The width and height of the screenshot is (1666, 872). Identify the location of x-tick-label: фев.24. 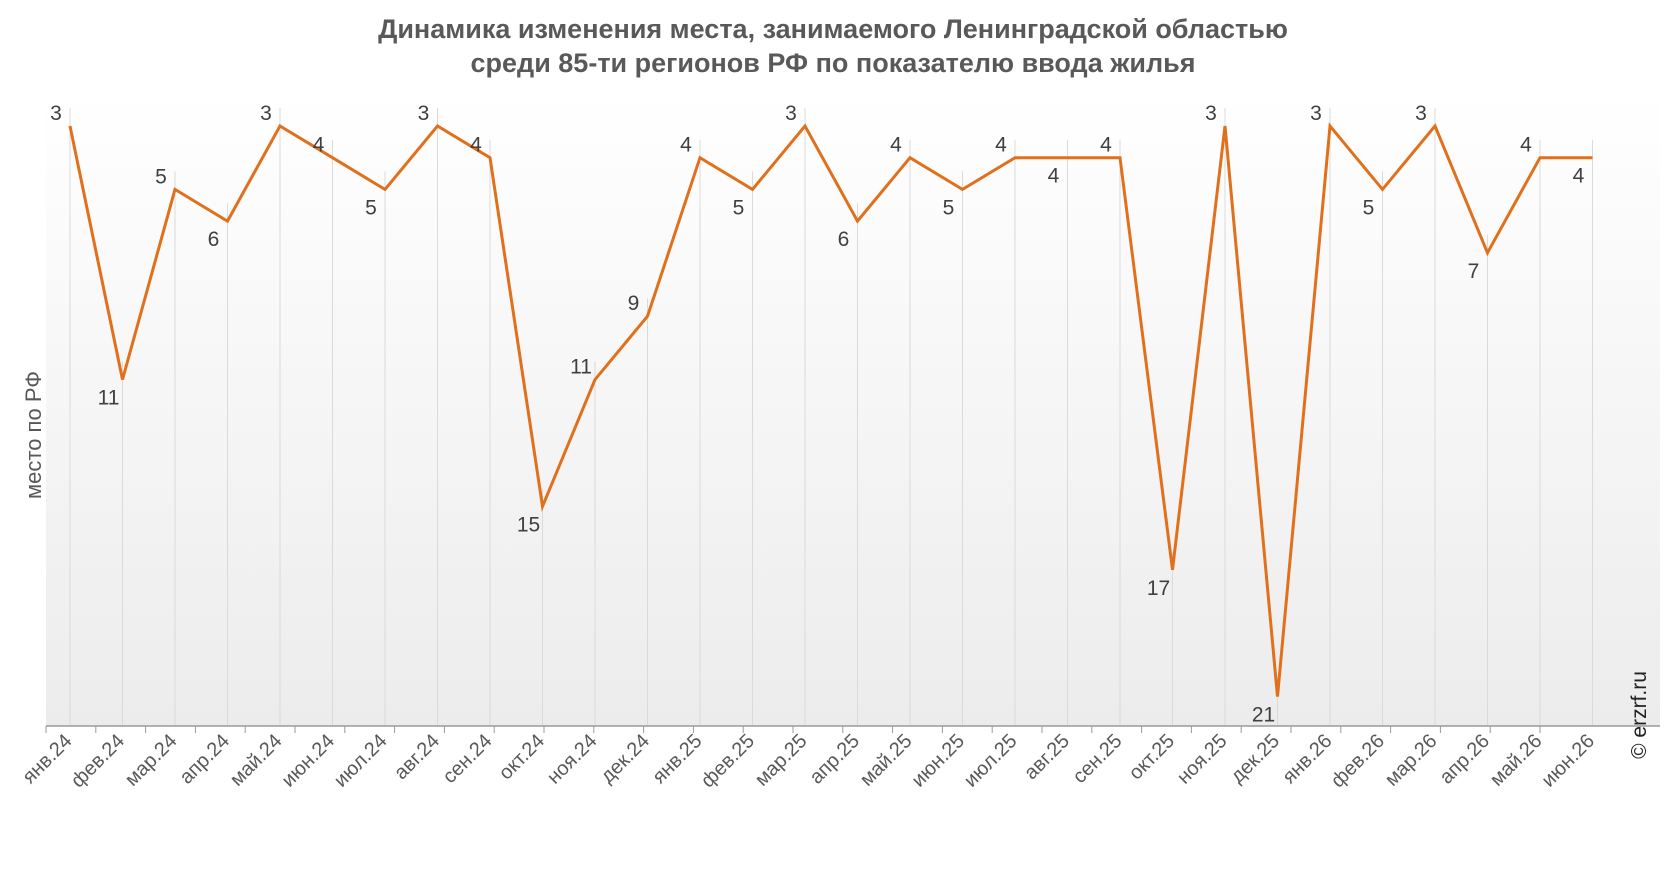
(98, 761).